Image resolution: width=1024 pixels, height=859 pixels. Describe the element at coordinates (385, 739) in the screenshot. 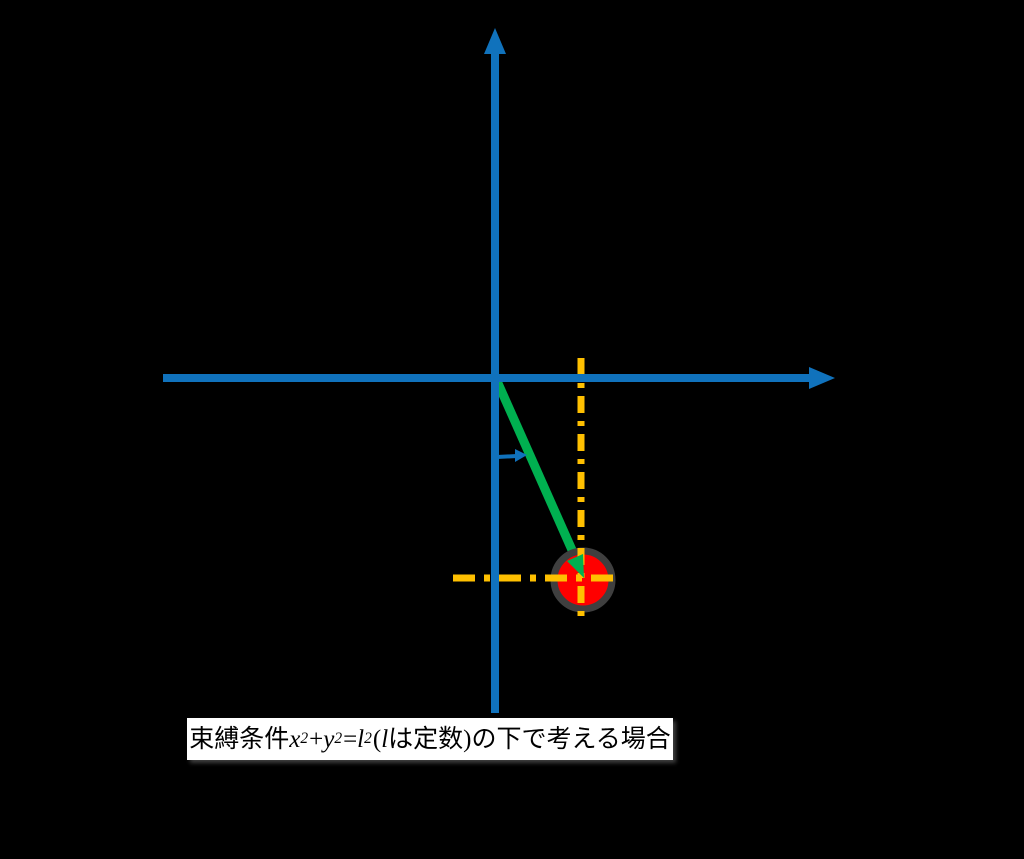

I see `caption-var-l2: l` at that location.